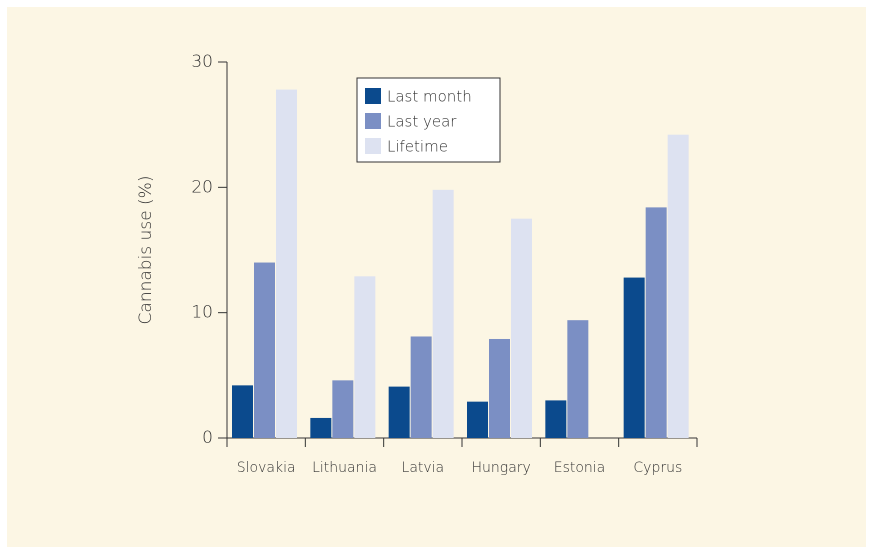 This screenshot has height=554, width=873. Describe the element at coordinates (202, 187) in the screenshot. I see `y-tick-label: 20` at that location.